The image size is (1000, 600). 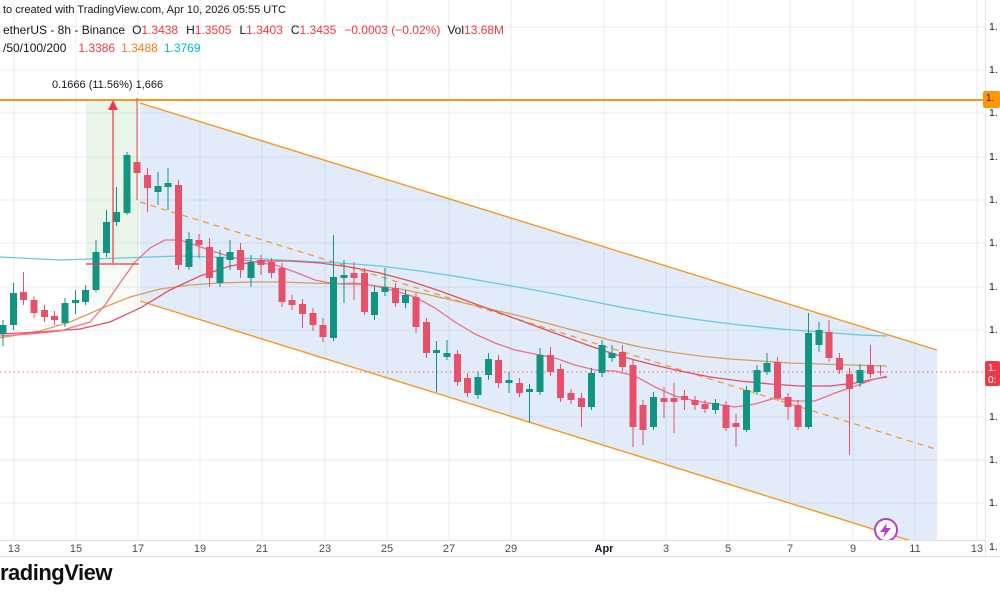 I want to click on time-axis: 13 15 17 19 21 23 25 27 29 Apr 3 5 7 9 11 13, so click(x=492, y=548).